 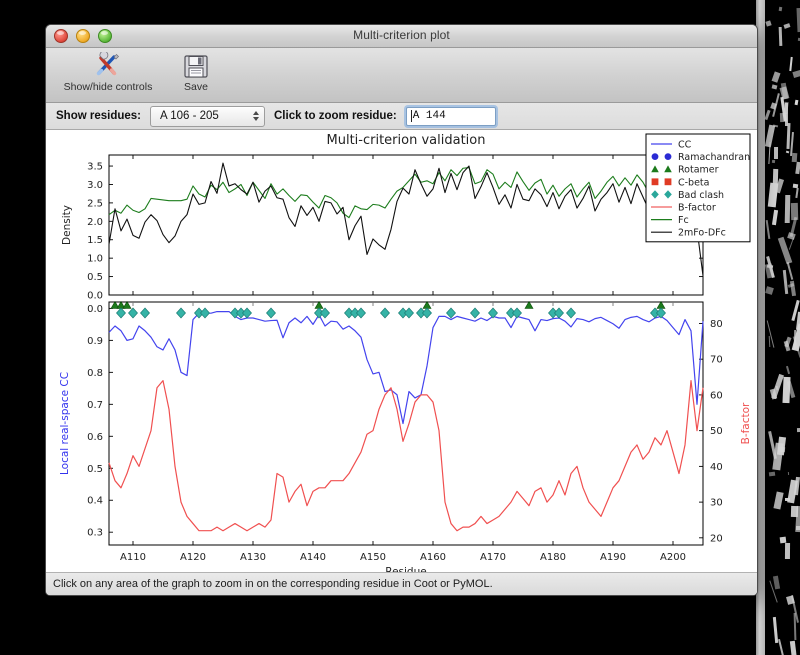 What do you see at coordinates (95, 185) in the screenshot?
I see `y-tick-label: 3.0` at bounding box center [95, 185].